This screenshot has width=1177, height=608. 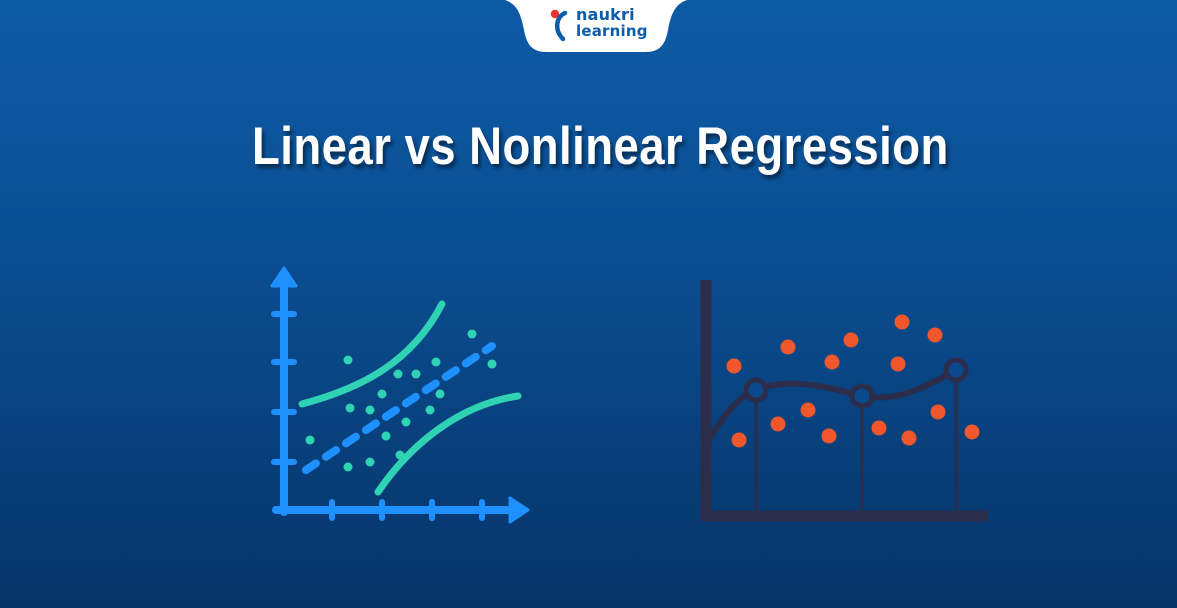 What do you see at coordinates (401, 510) in the screenshot?
I see `linear-x-axis` at bounding box center [401, 510].